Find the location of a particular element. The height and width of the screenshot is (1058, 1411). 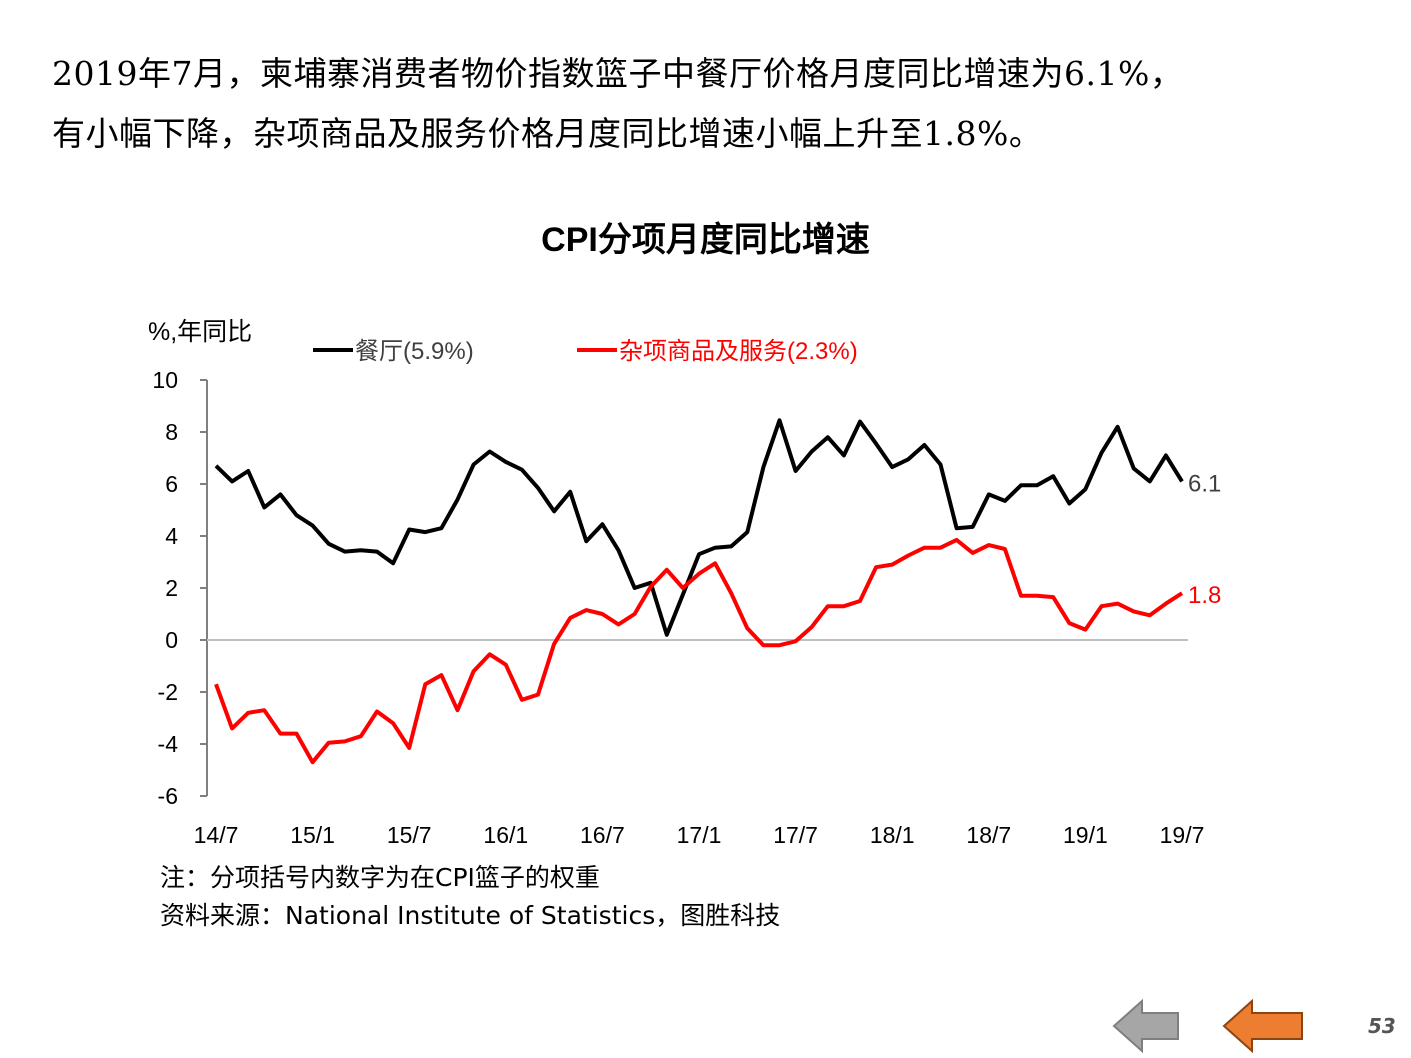

y-tick-label: -6 is located at coordinates (168, 796).